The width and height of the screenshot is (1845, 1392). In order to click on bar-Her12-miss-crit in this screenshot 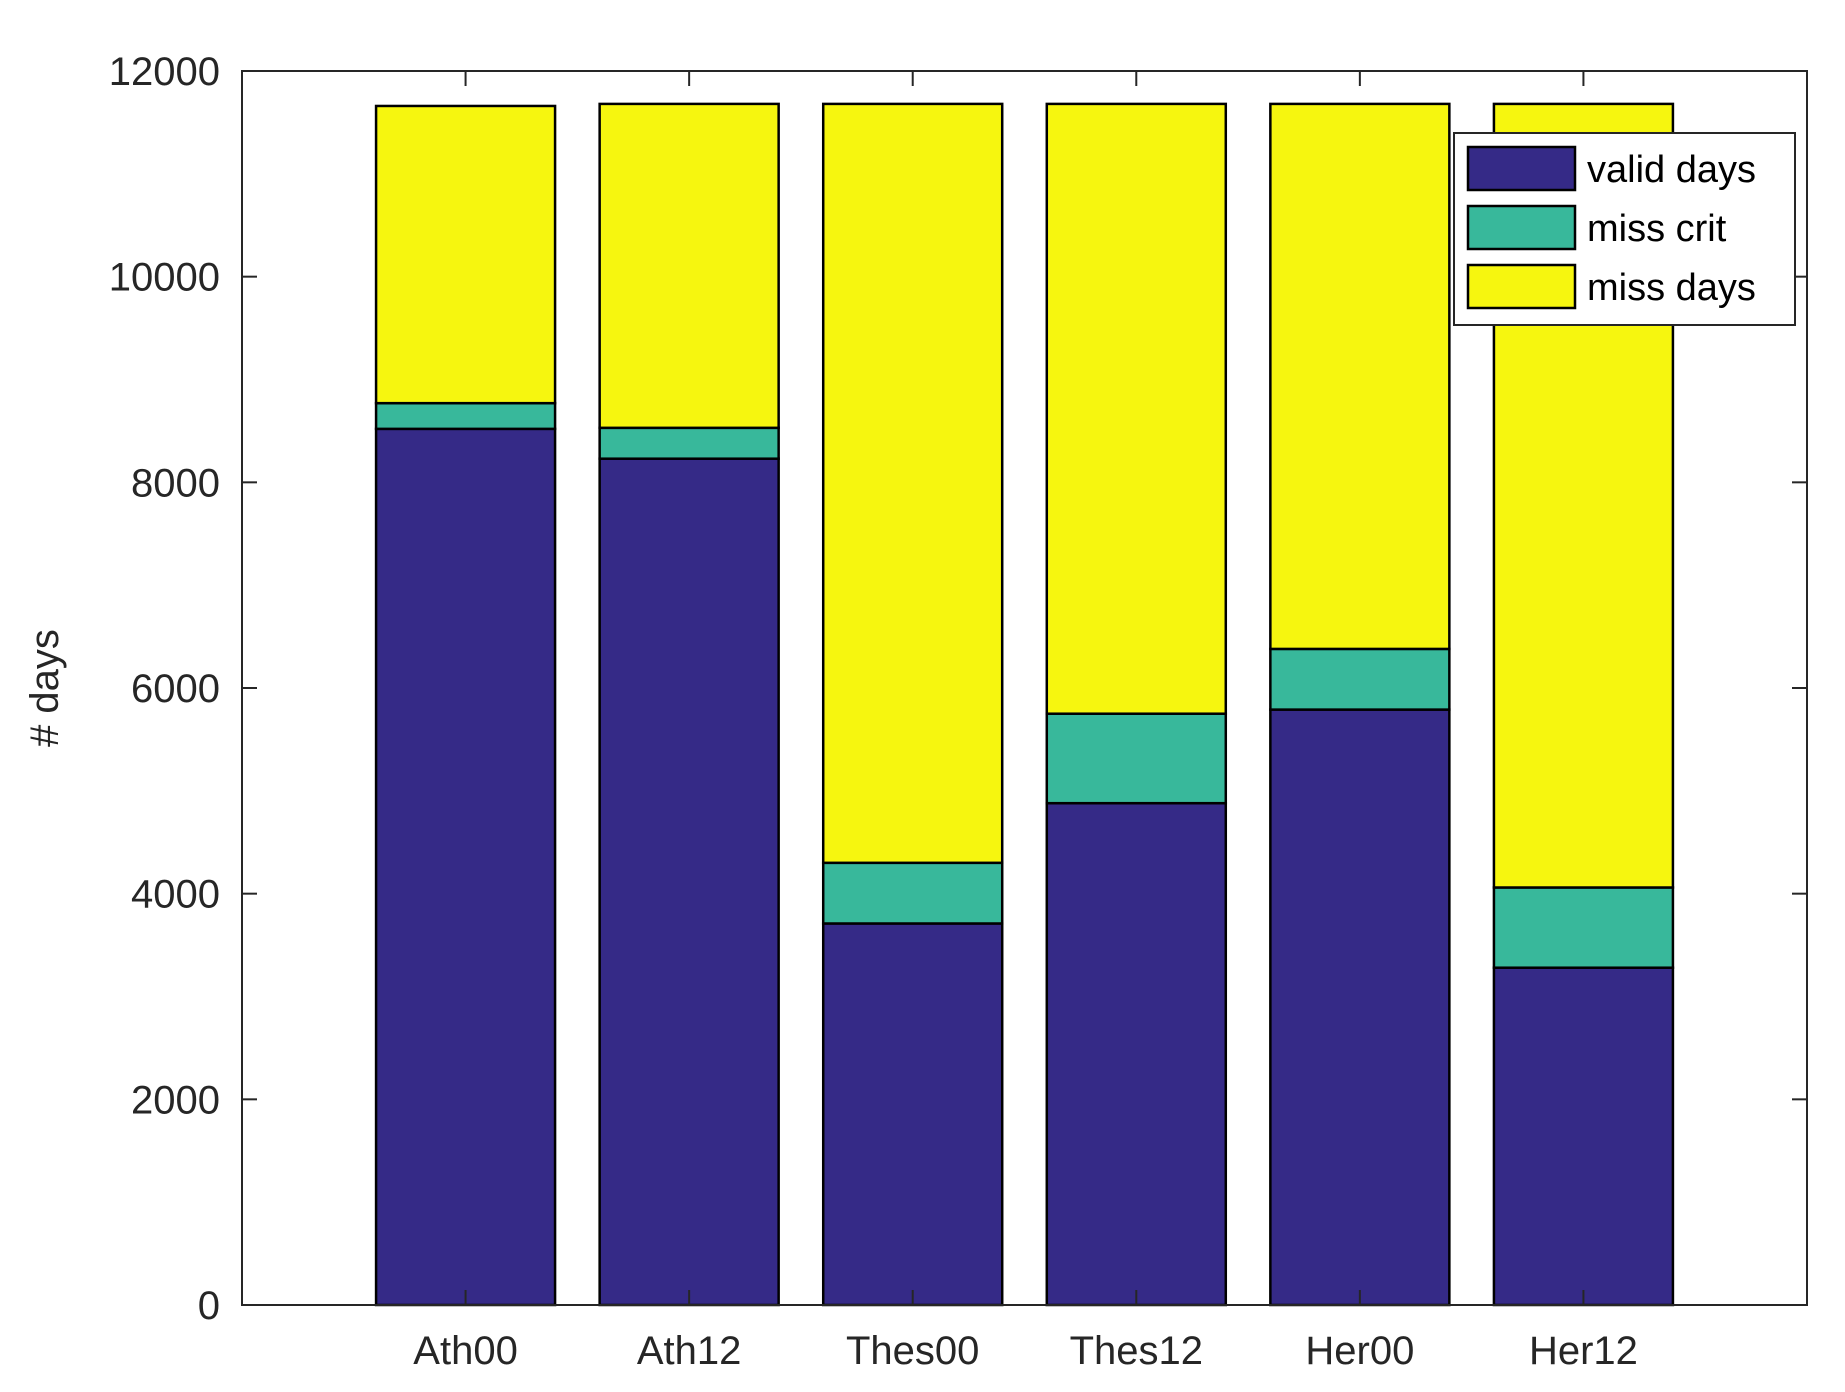, I will do `click(1583, 927)`.